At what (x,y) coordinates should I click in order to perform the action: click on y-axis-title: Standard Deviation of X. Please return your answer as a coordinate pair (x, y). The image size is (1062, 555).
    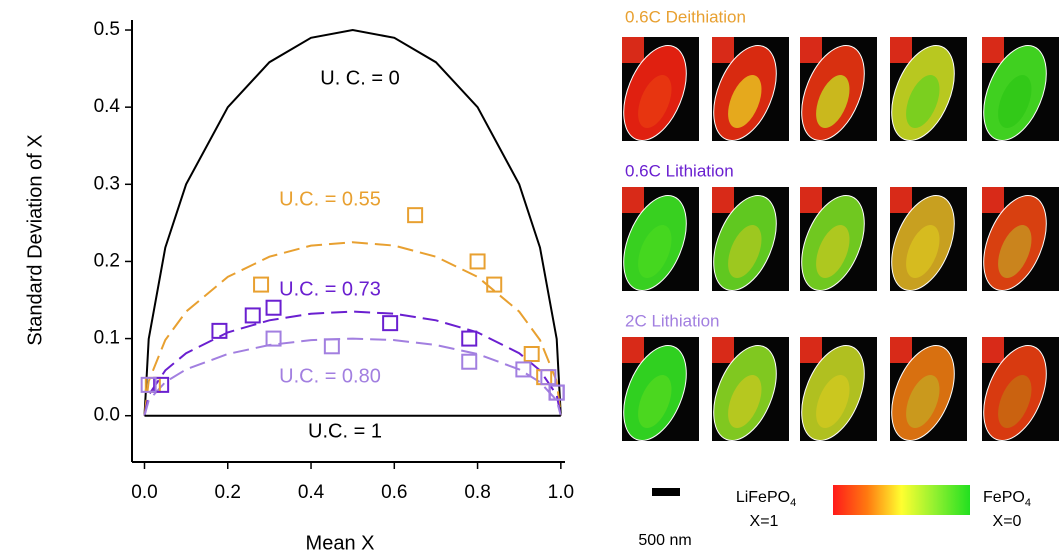
    Looking at the image, I should click on (35, 239).